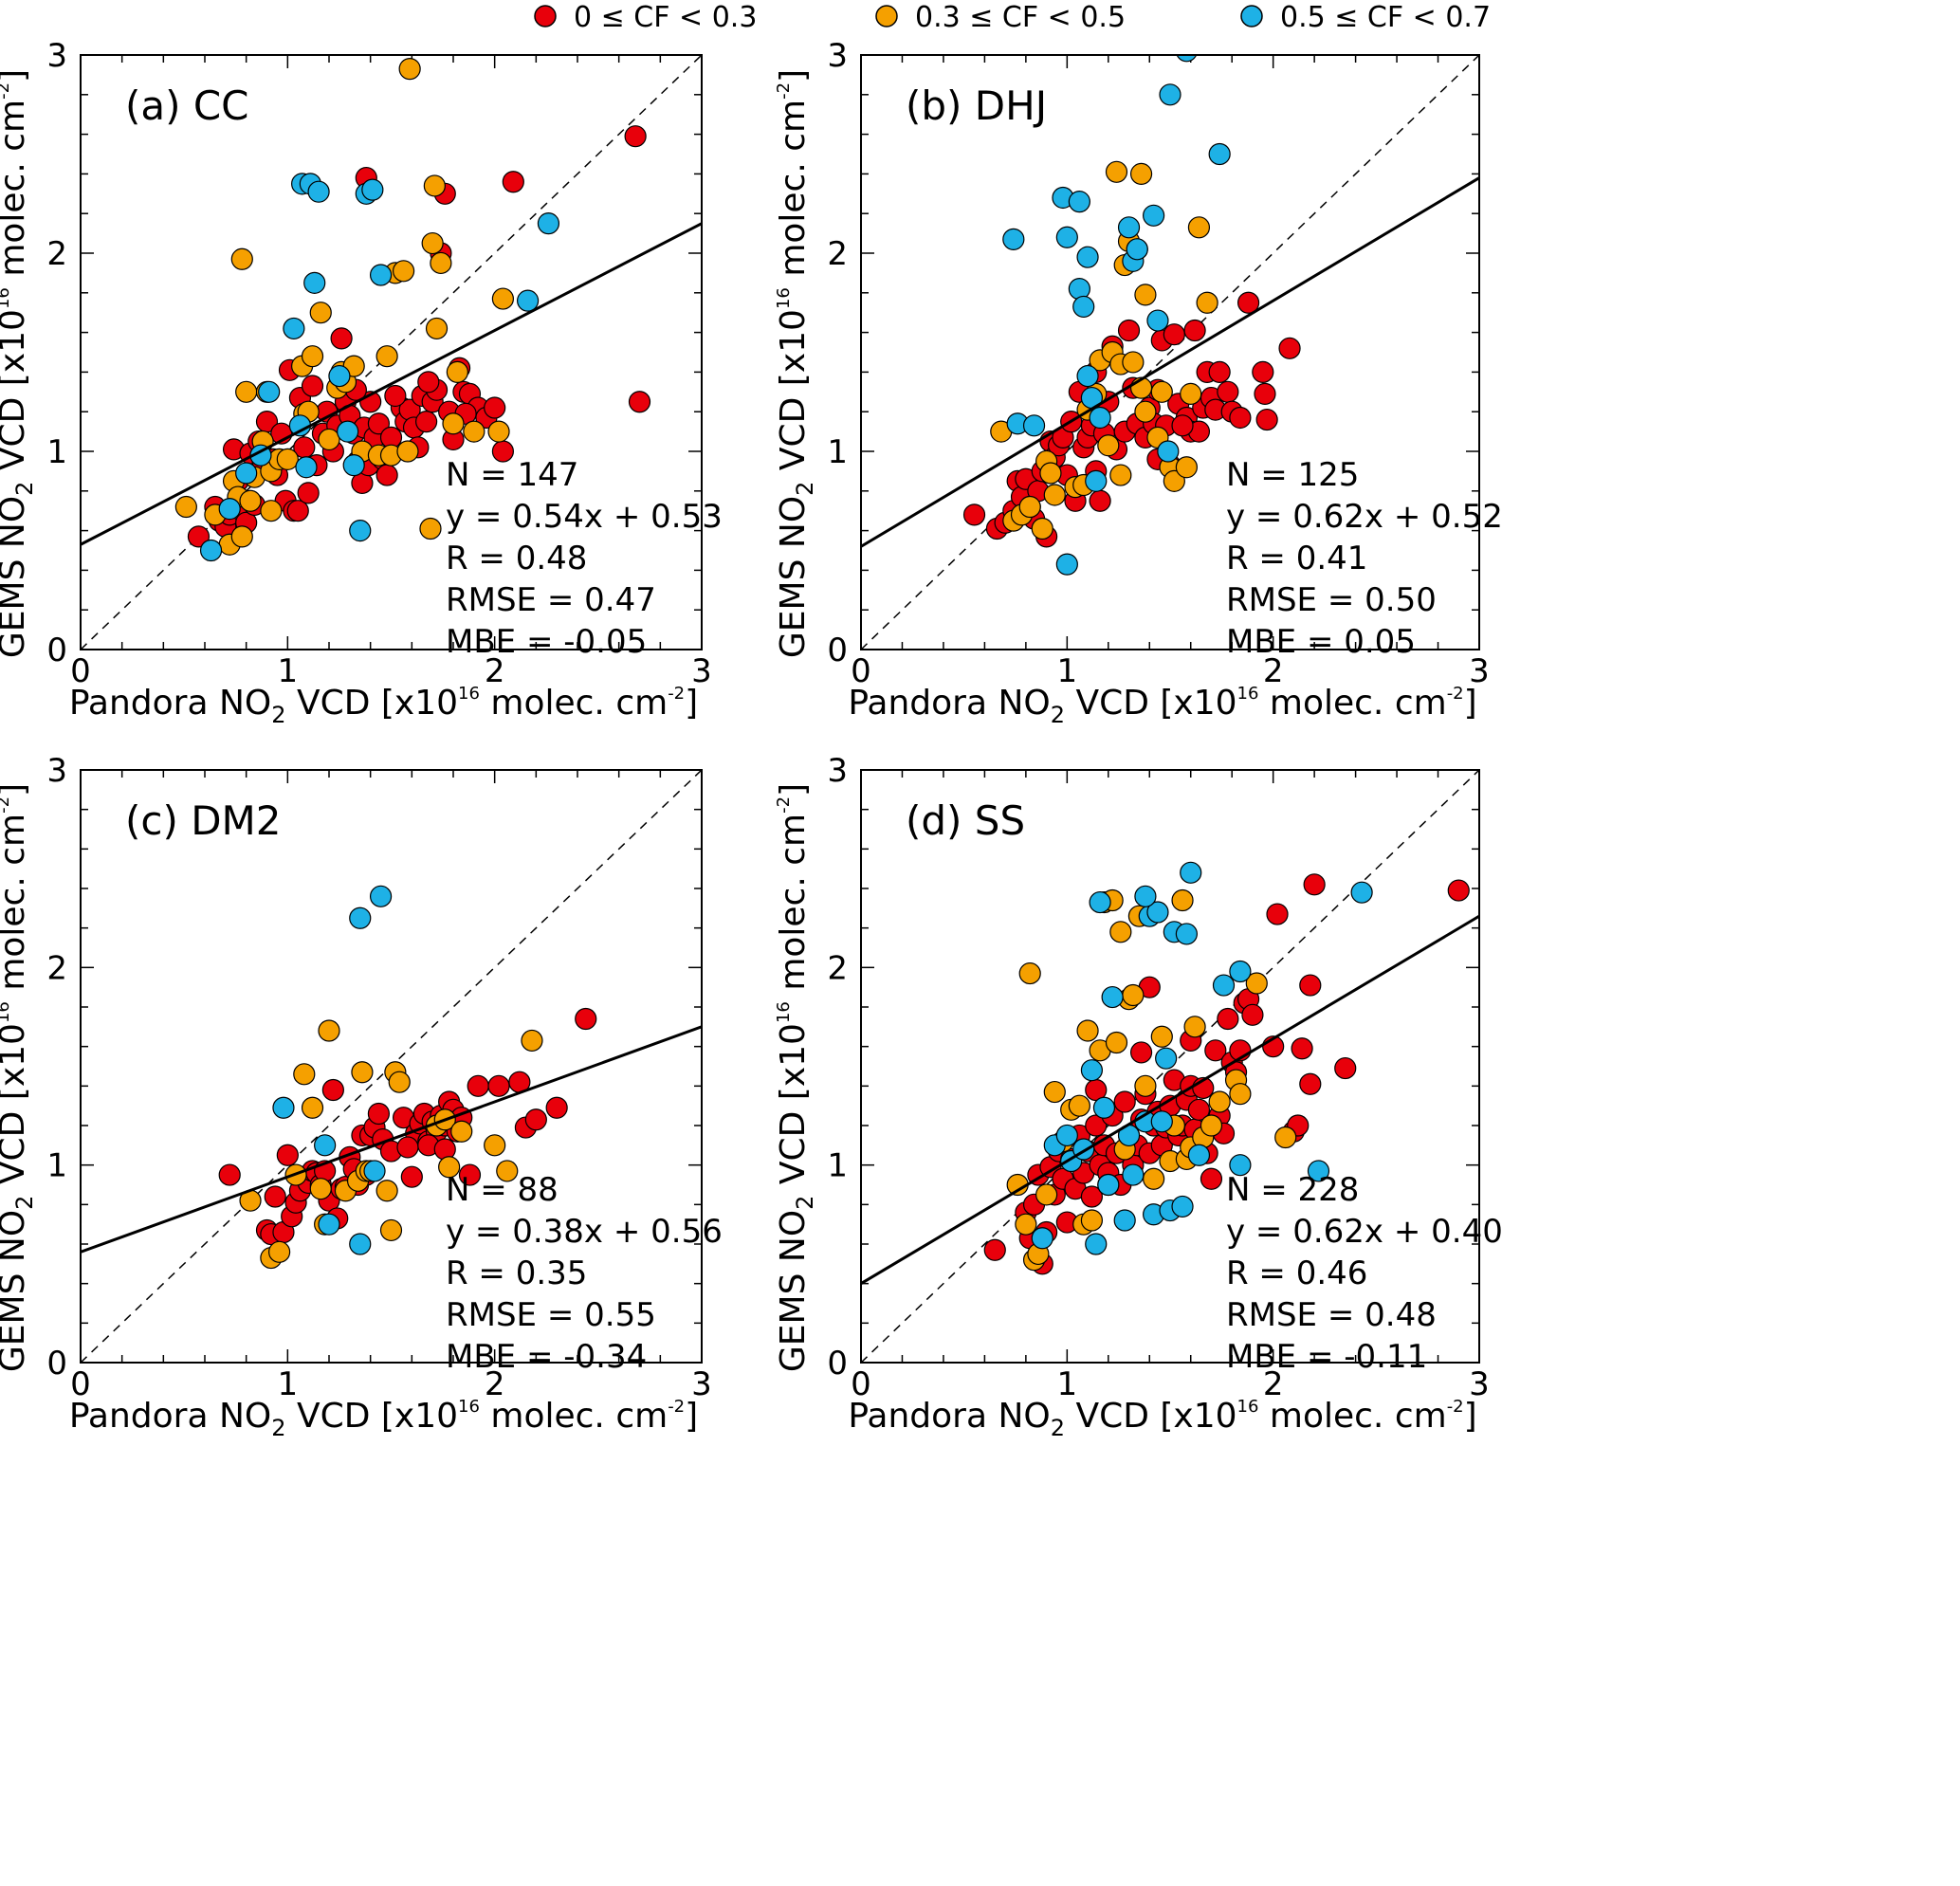 This screenshot has height=1886, width=1960. I want to click on x-tick-label: 3, so click(701, 1384).